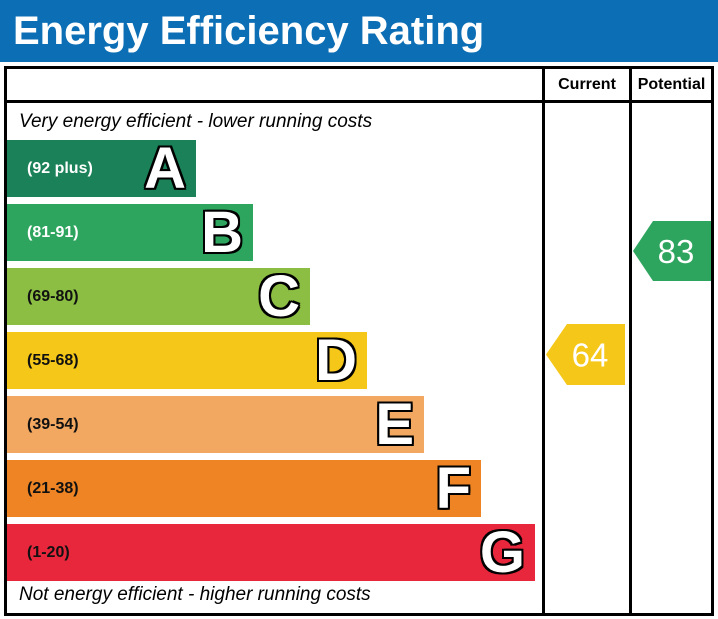 This screenshot has height=619, width=718. Describe the element at coordinates (53, 360) in the screenshot. I see `band-d-range: (55-68)` at that location.